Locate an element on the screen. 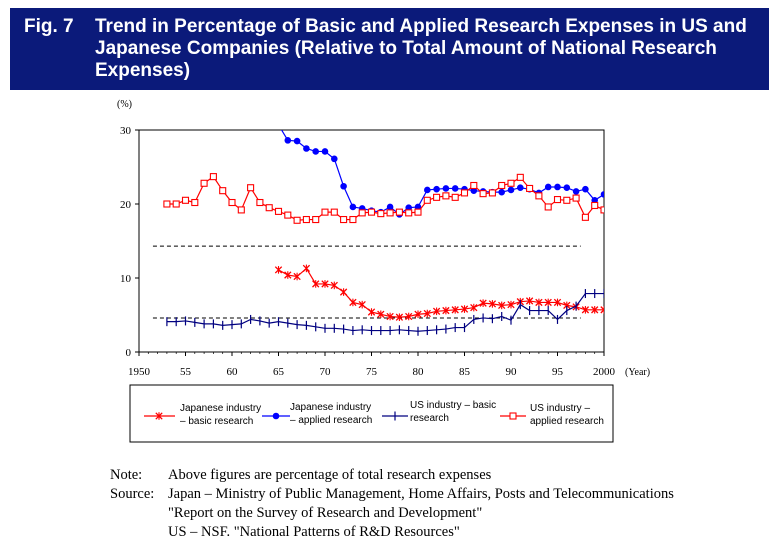 The height and width of the screenshot is (547, 779). legend-marker-square is located at coordinates (513, 416).